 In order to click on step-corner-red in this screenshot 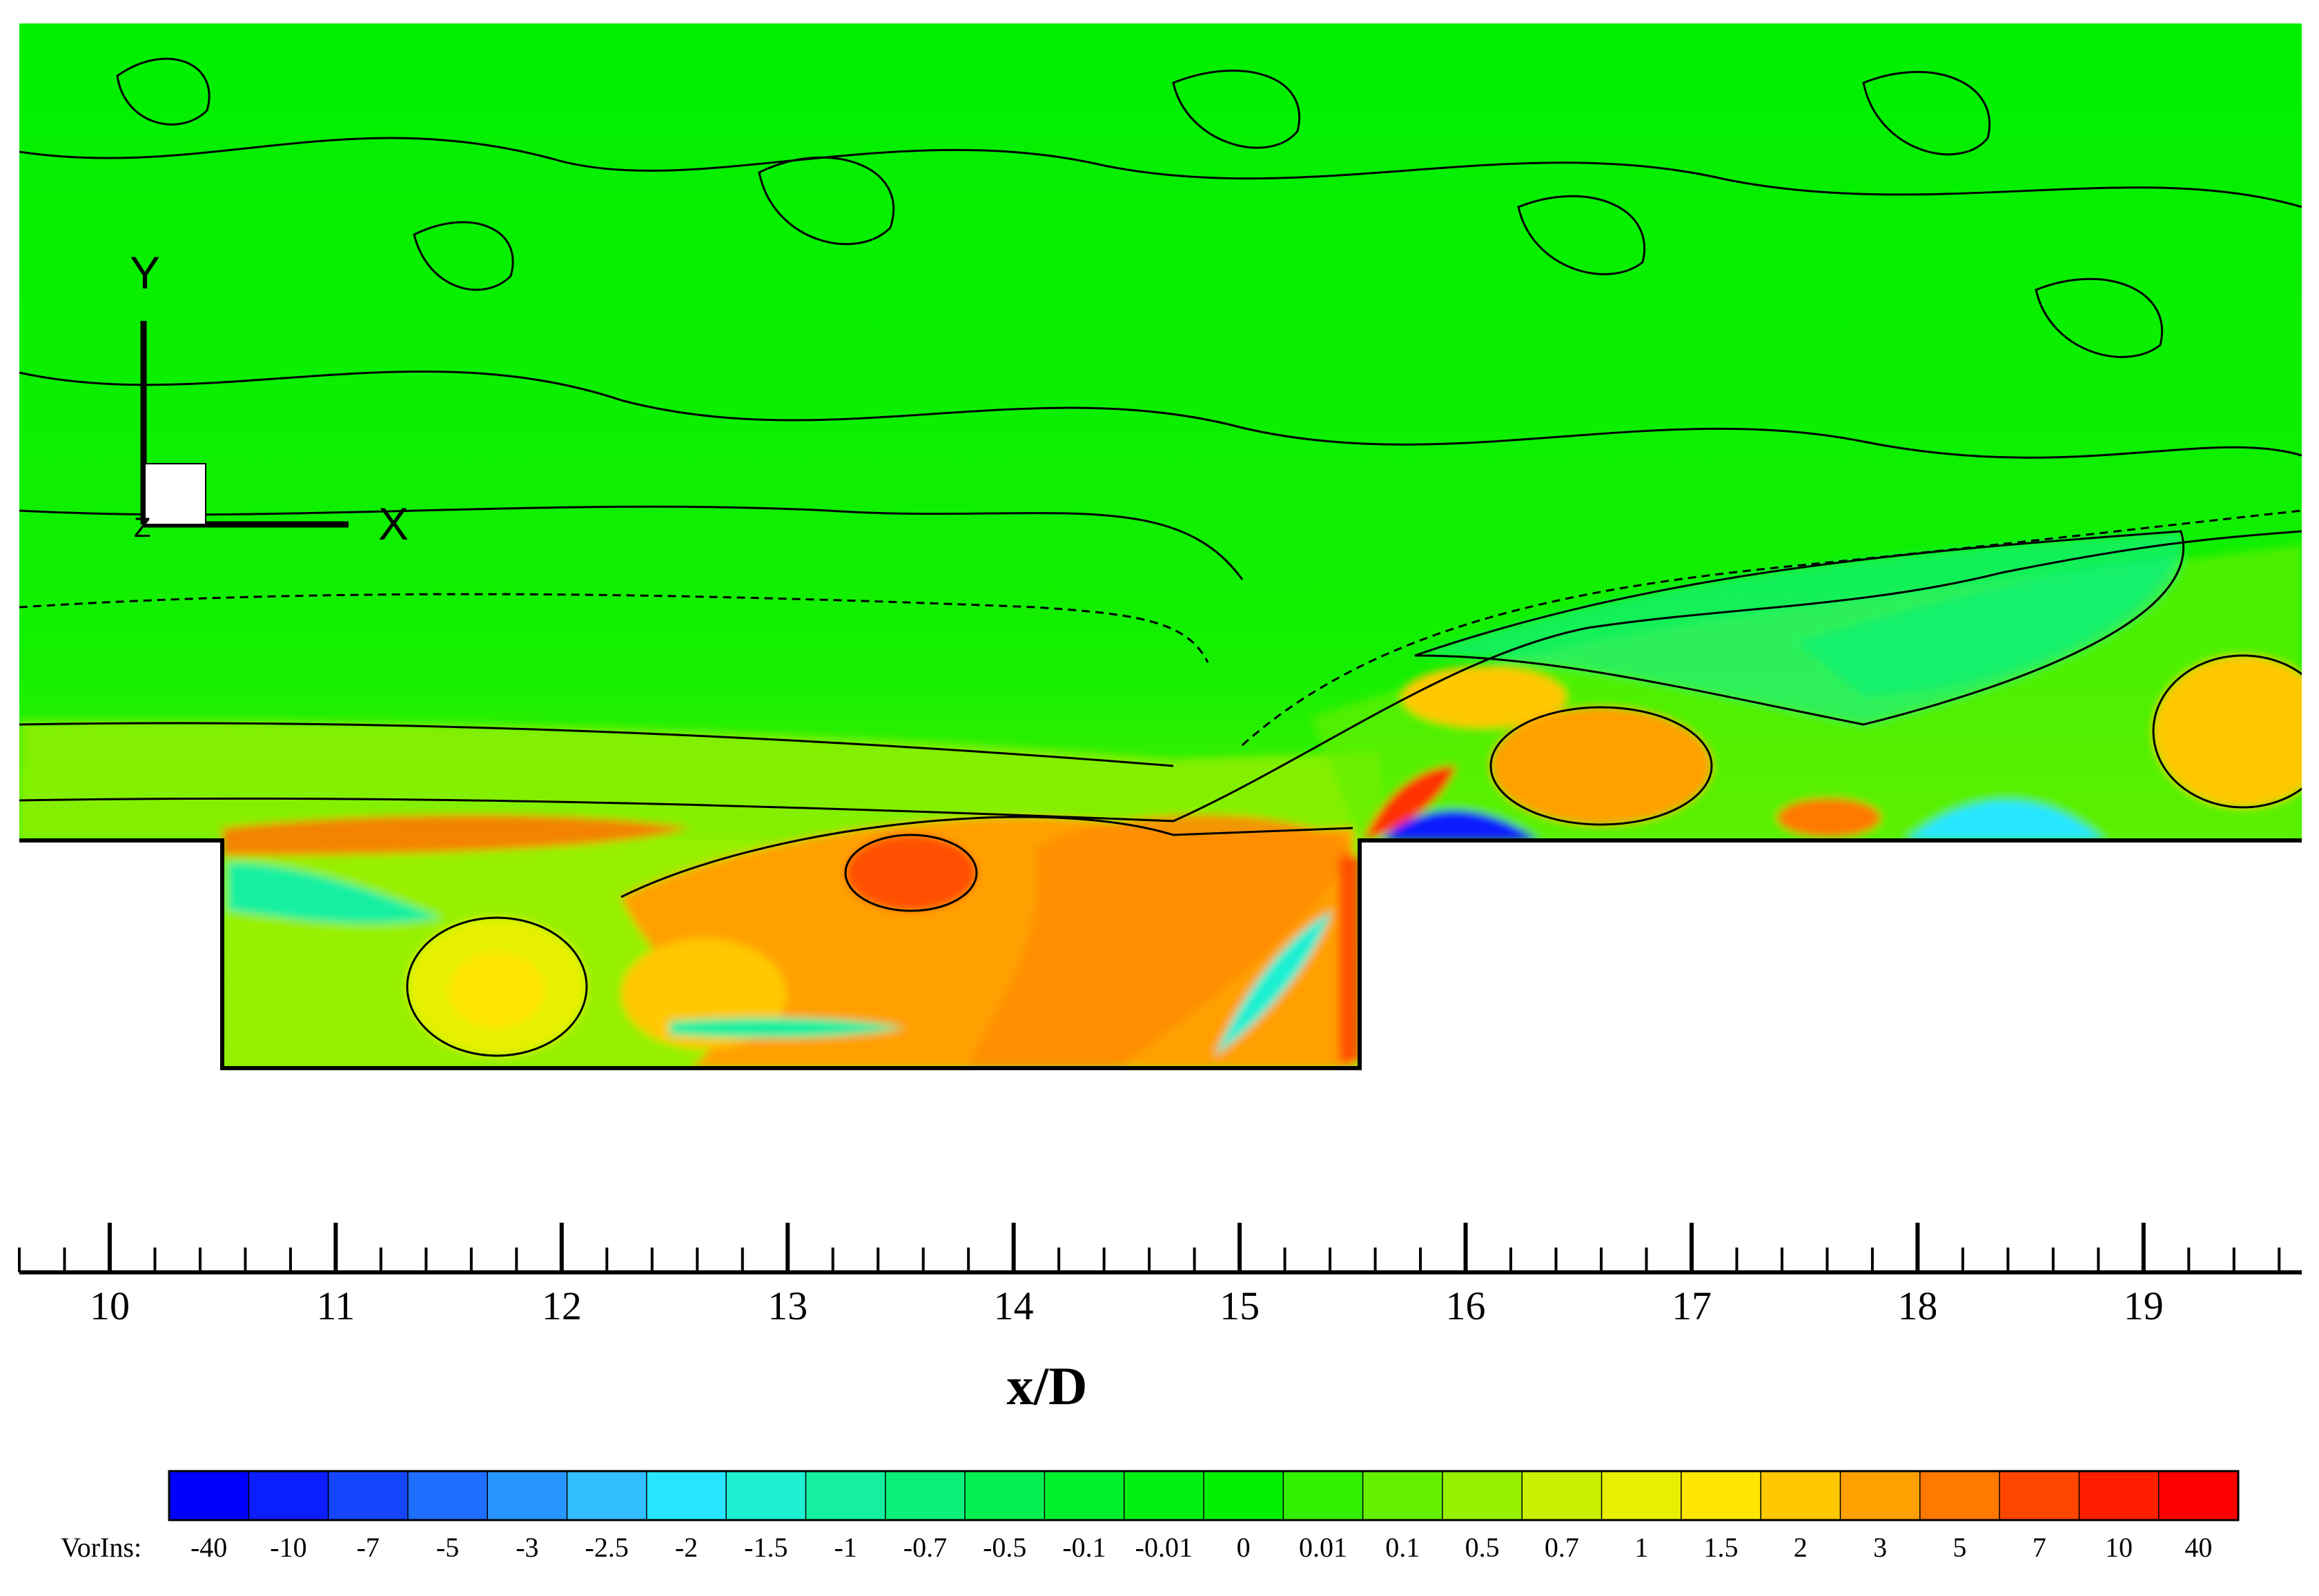, I will do `click(1409, 803)`.